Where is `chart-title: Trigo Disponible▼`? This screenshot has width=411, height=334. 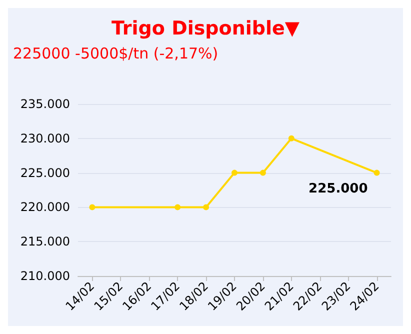 chart-title: Trigo Disponible▼ is located at coordinates (206, 29).